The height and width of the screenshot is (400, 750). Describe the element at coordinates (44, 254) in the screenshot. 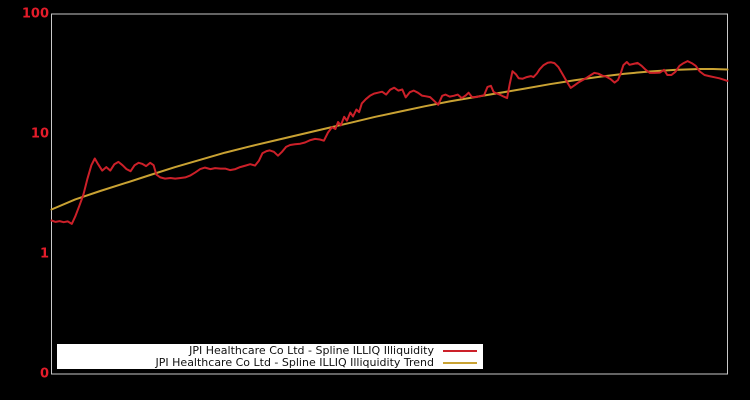

I see `y-tick-label-1: 1` at that location.